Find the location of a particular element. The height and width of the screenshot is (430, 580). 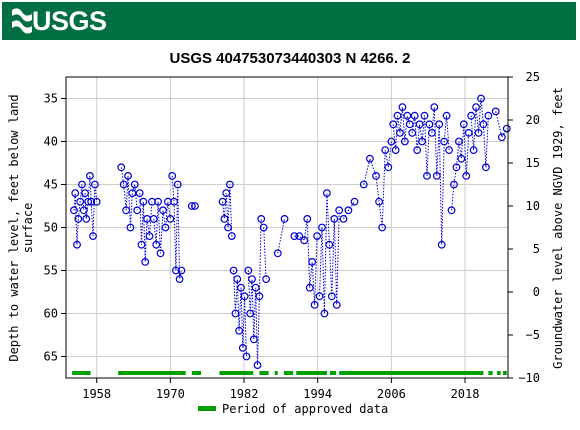

legend-swatch is located at coordinates (207, 408).